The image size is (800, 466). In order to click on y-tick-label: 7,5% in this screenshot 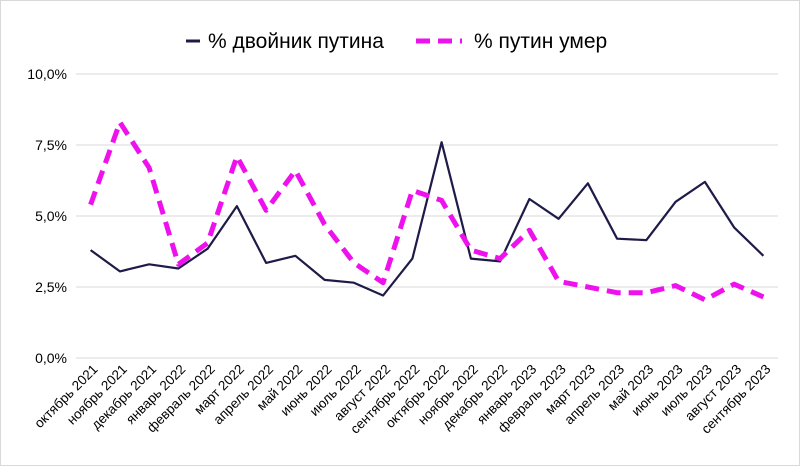, I will do `click(51, 145)`.